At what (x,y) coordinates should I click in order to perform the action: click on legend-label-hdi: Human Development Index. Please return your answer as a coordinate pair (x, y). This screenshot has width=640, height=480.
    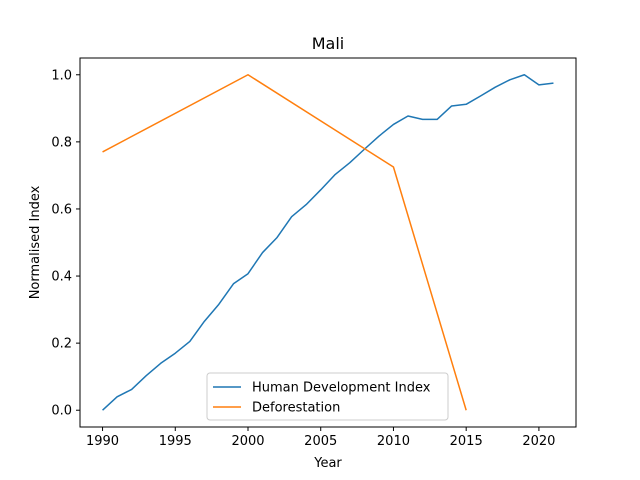
    Looking at the image, I should click on (341, 388).